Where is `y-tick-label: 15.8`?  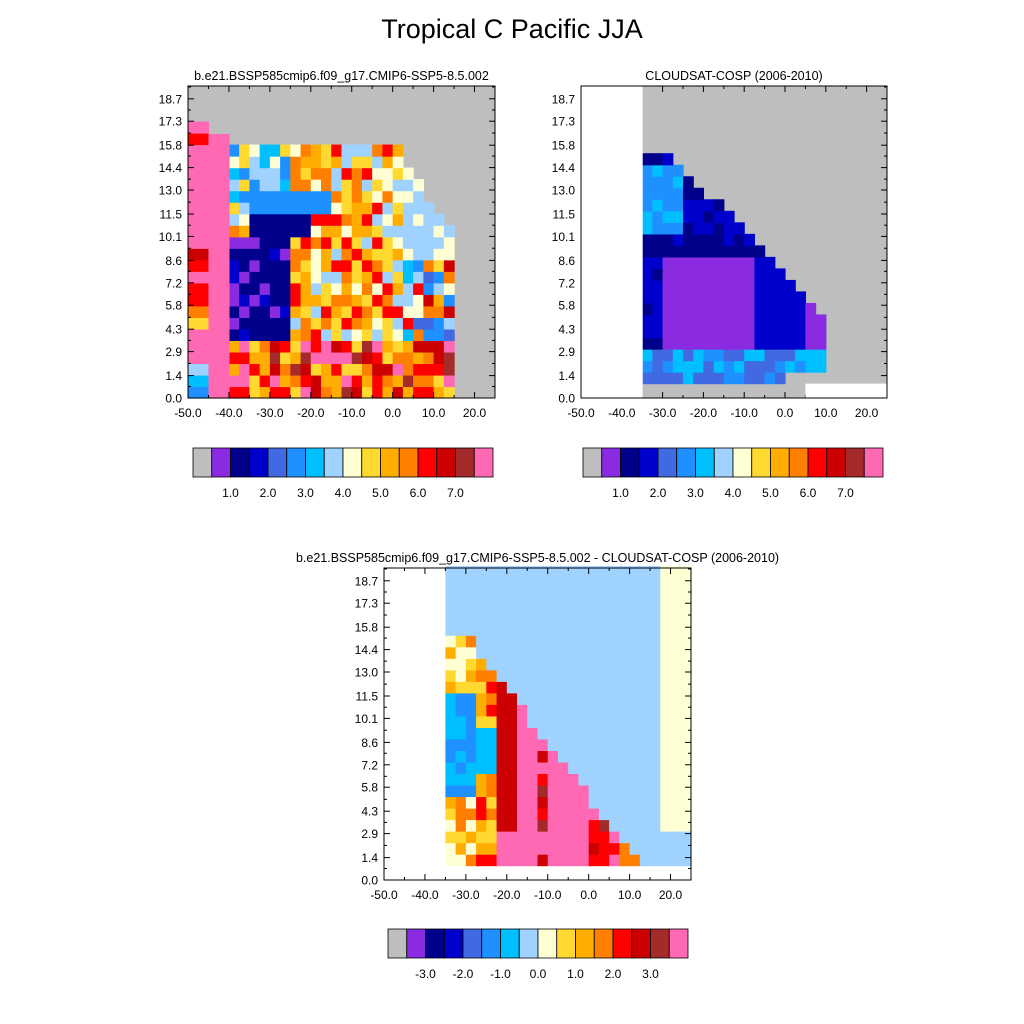 y-tick-label: 15.8 is located at coordinates (171, 146).